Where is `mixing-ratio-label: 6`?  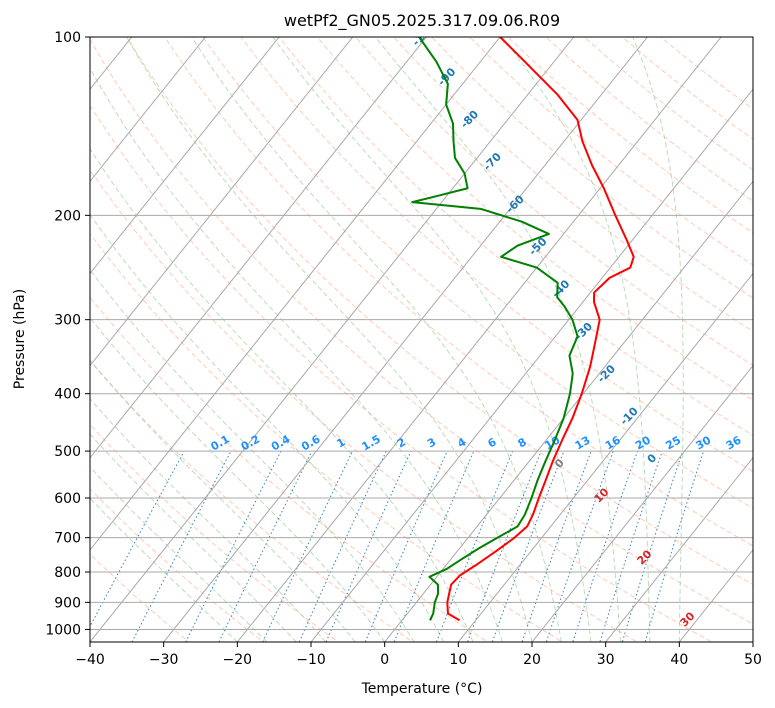 mixing-ratio-label: 6 is located at coordinates (491, 442).